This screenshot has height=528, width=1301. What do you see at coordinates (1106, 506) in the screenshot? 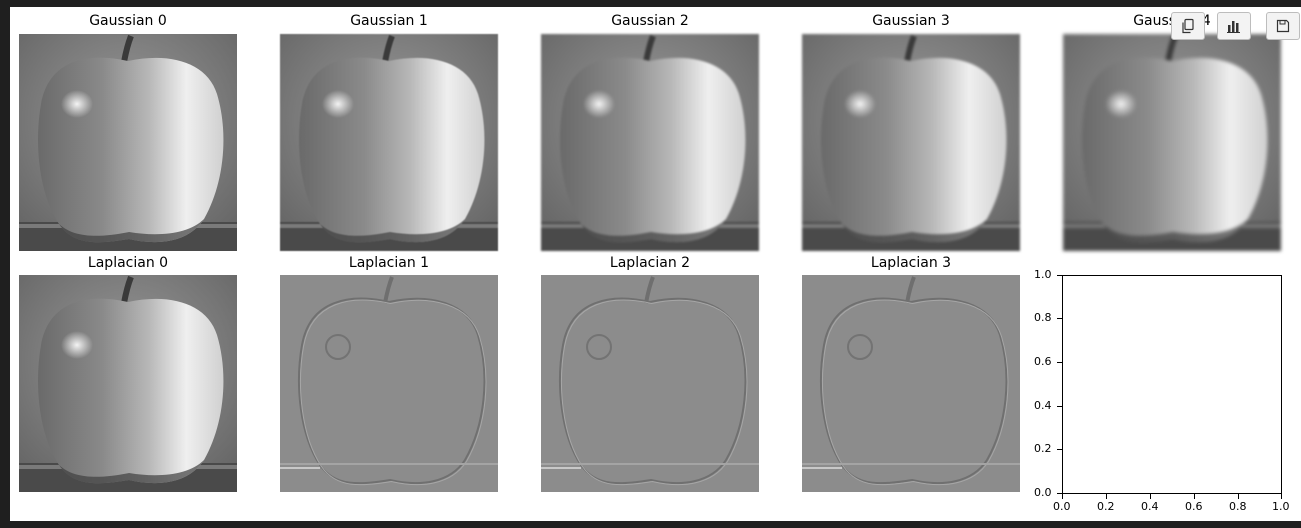
I see `x-tick-label: 0.2` at bounding box center [1106, 506].